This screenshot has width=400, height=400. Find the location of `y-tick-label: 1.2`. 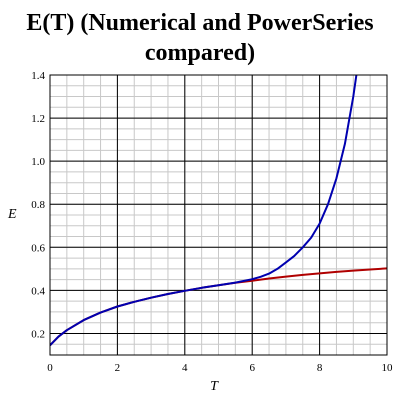

y-tick-label: 1.2 is located at coordinates (38, 119).